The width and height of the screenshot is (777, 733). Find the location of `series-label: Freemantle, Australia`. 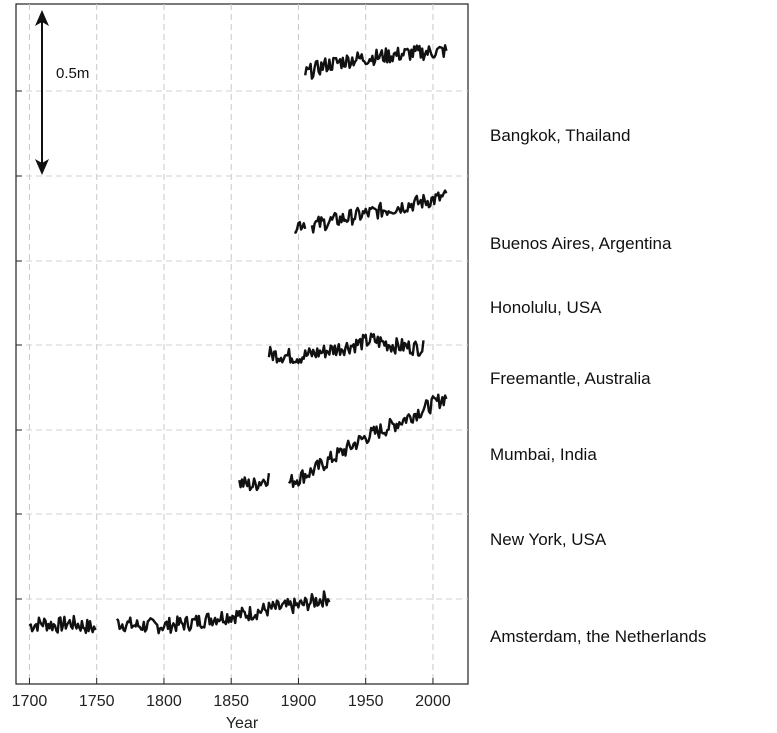

series-label: Freemantle, Australia is located at coordinates (570, 378).